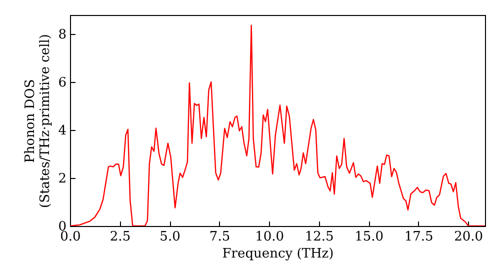 This screenshot has height=280, width=500. I want to click on y-tick-label: 6, so click(62, 83).